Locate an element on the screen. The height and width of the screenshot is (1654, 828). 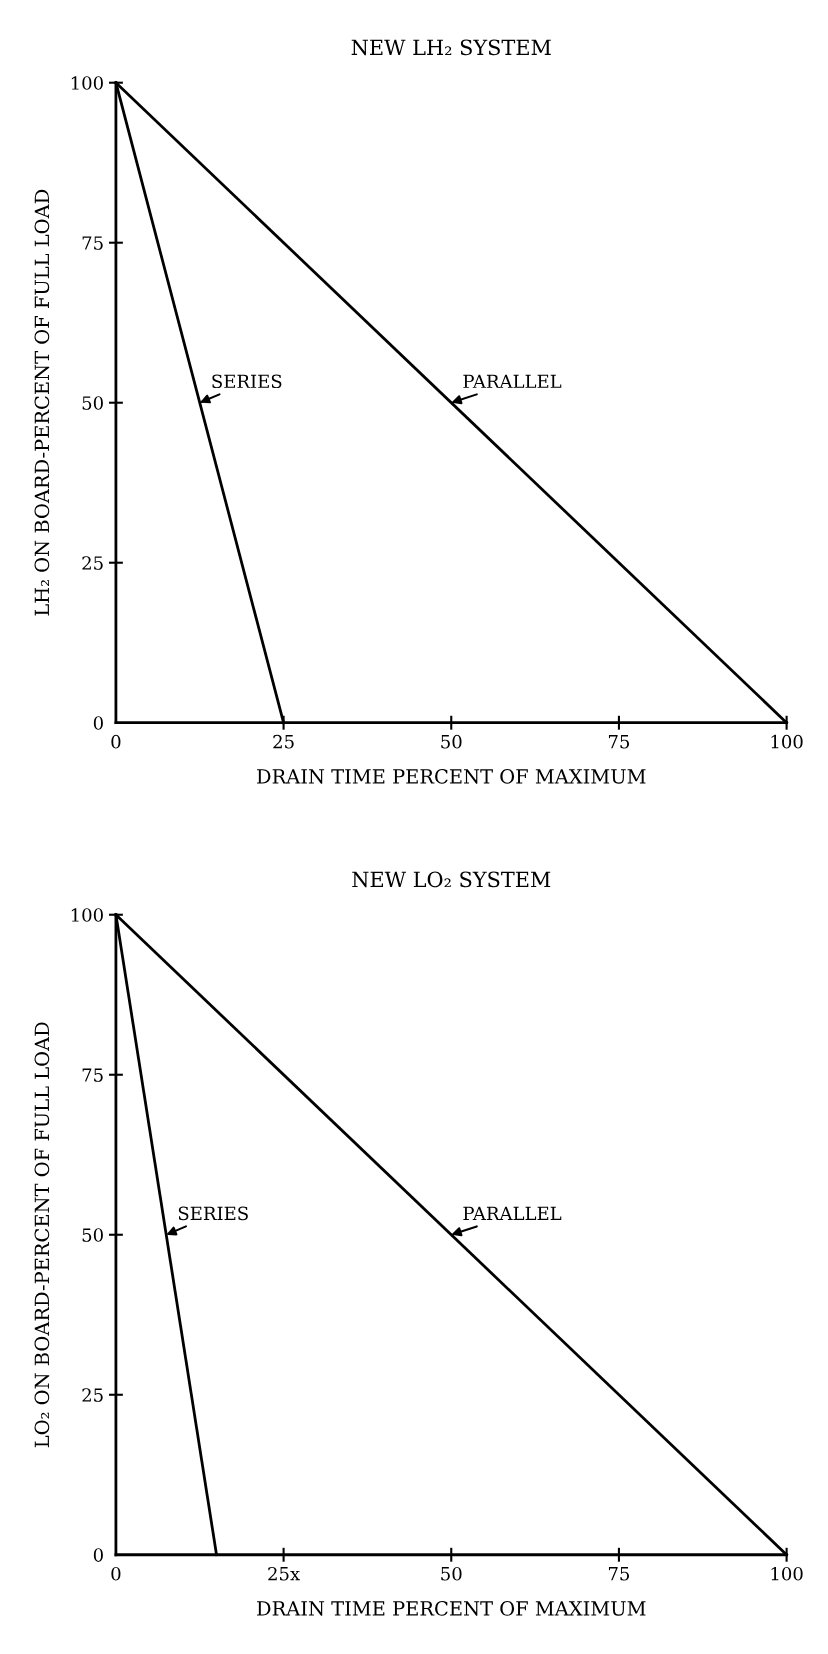
y-axis-title: LH₂ ON BOARD-PERCENT OF FULL LOAD is located at coordinates (42, 402).